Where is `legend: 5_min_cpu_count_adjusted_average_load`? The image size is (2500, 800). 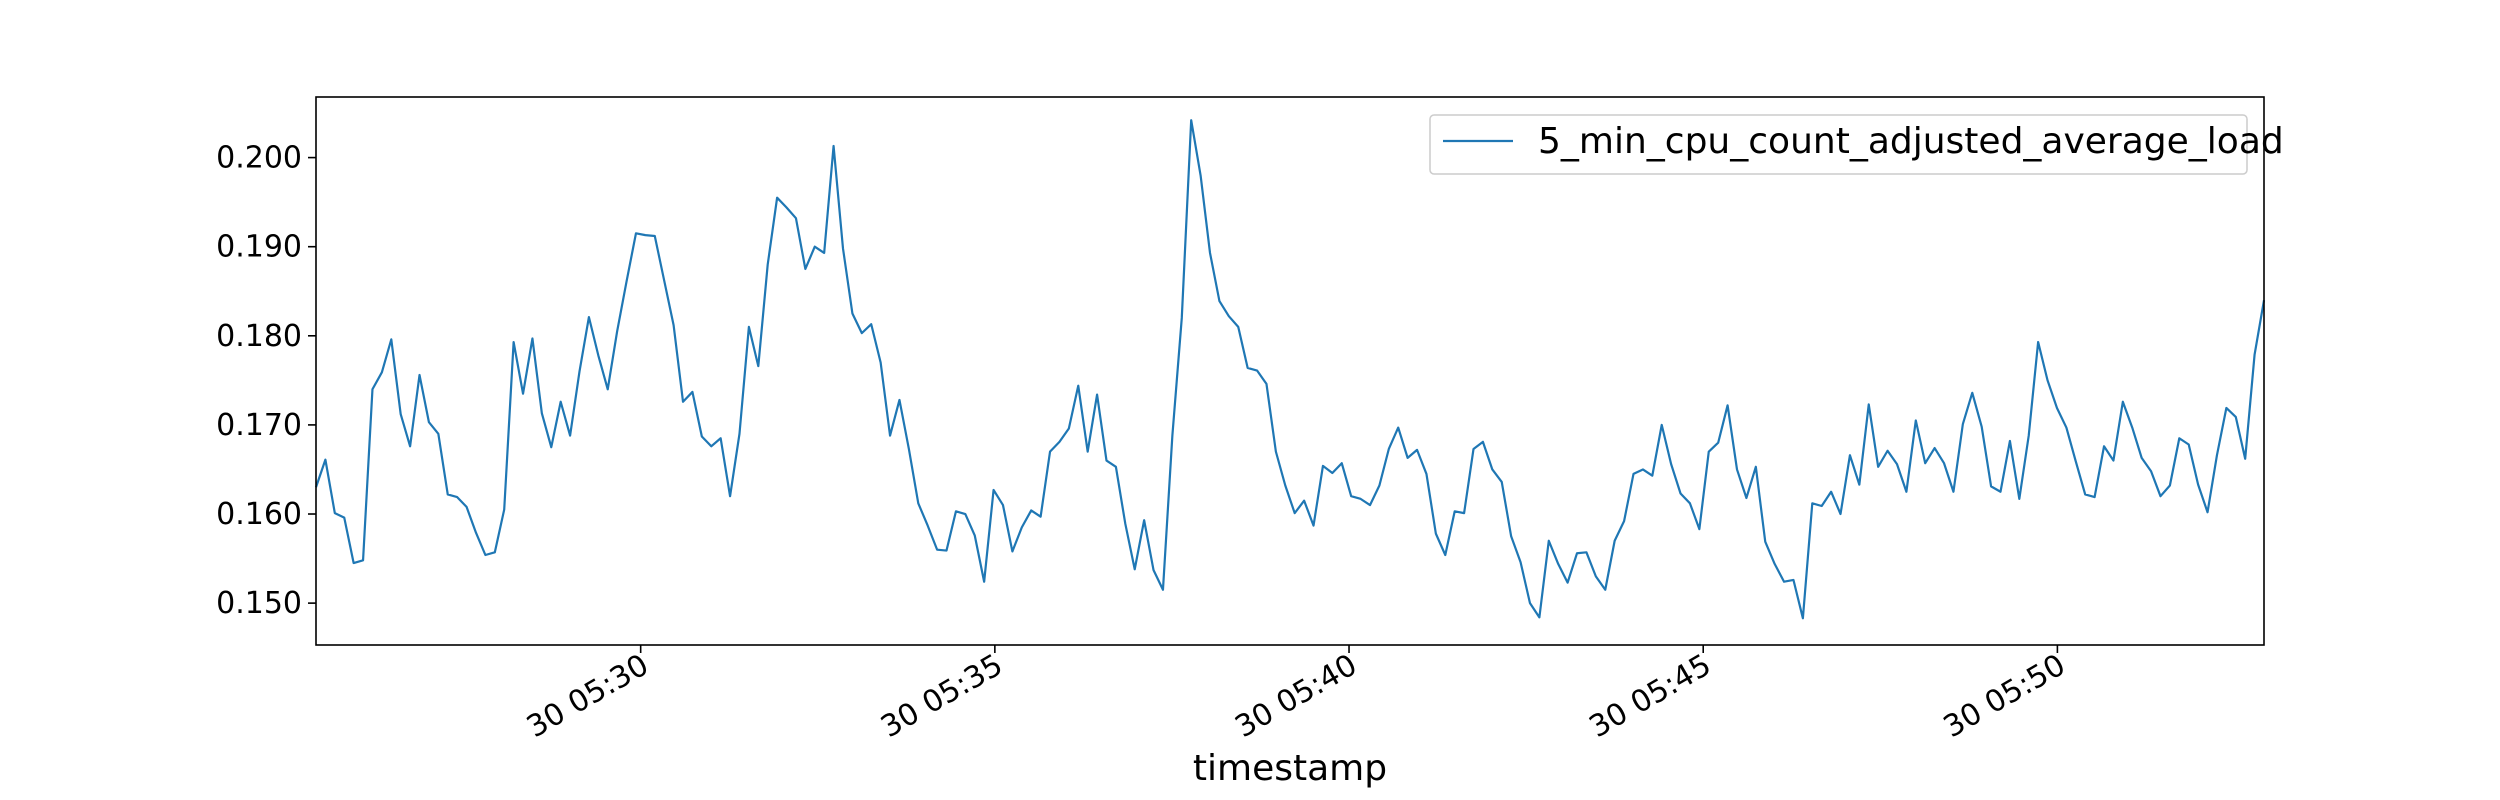 legend: 5_min_cpu_count_adjusted_average_load is located at coordinates (1856, 144).